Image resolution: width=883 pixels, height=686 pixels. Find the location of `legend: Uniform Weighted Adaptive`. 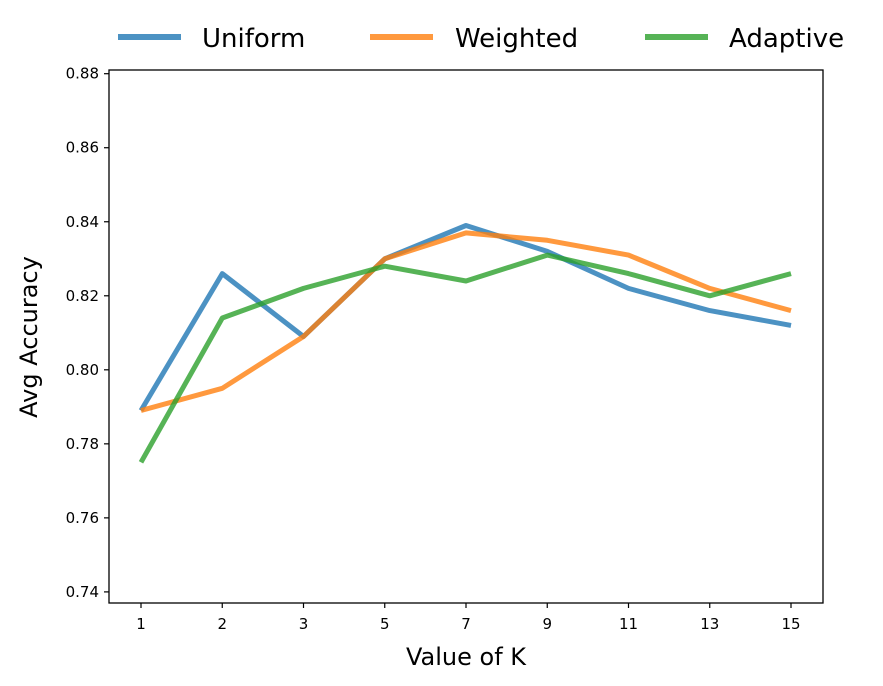

legend: Uniform Weighted Adaptive is located at coordinates (481, 39).